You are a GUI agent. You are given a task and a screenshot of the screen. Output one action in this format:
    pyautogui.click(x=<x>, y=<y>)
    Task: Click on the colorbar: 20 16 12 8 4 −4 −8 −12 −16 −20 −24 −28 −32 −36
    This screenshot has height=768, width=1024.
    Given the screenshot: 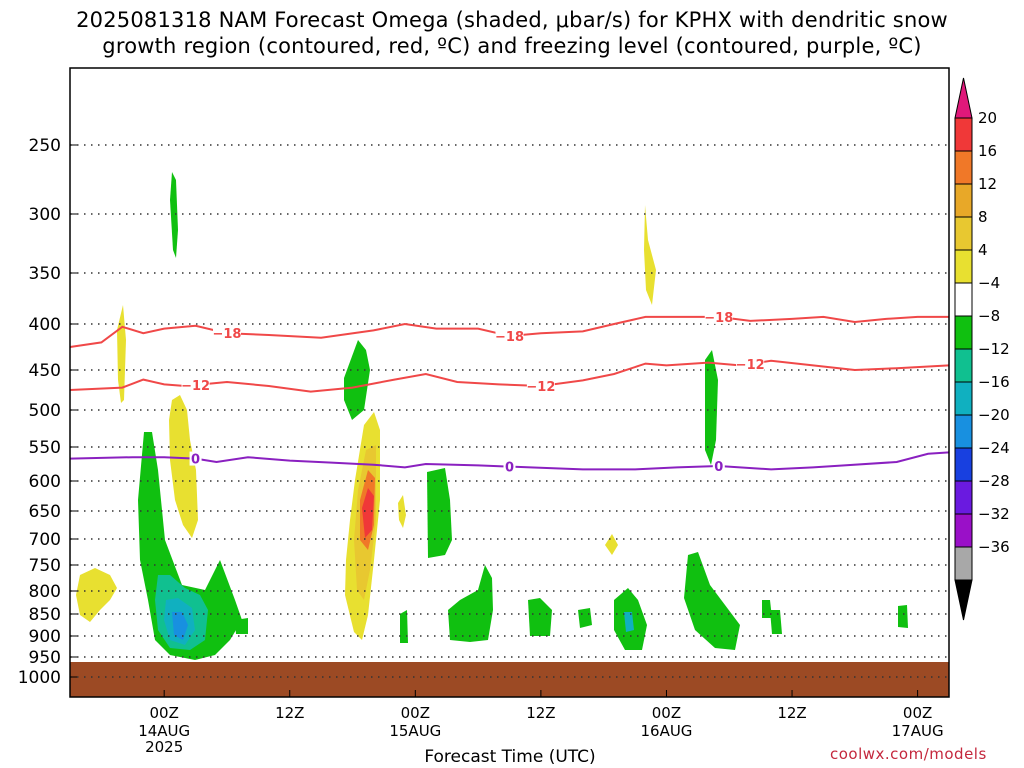 What is the action you would take?
    pyautogui.click(x=982, y=349)
    